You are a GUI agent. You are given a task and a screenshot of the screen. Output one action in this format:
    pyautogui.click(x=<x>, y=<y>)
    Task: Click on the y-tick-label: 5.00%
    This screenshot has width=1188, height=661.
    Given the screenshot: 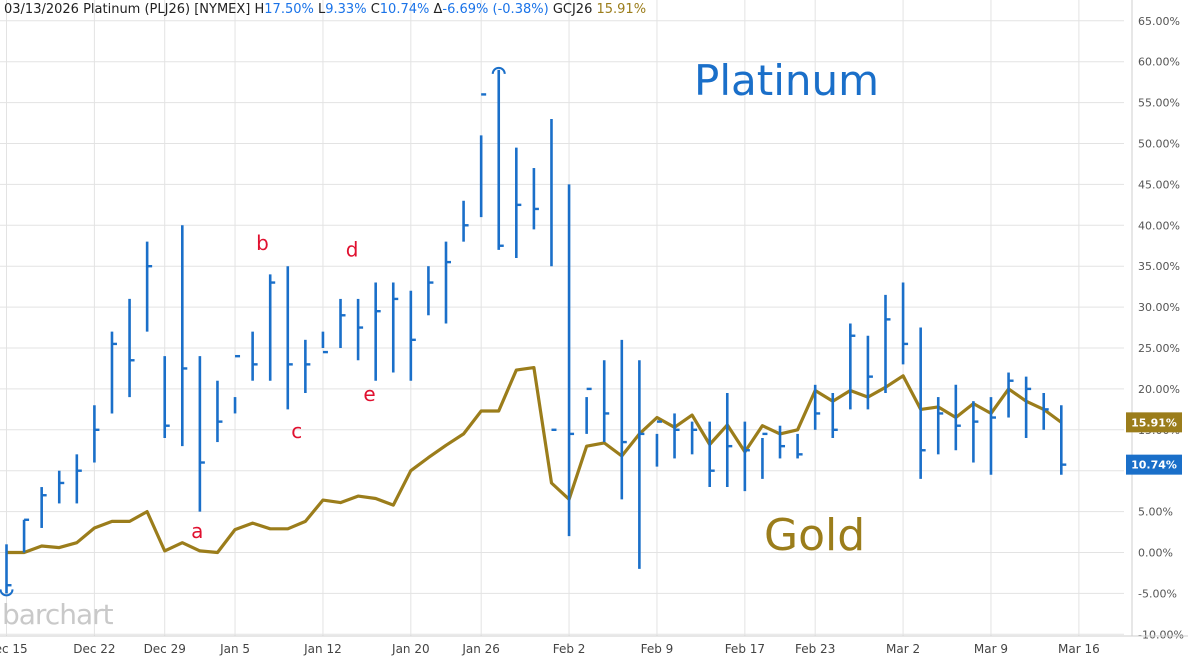 What is the action you would take?
    pyautogui.click(x=1155, y=512)
    